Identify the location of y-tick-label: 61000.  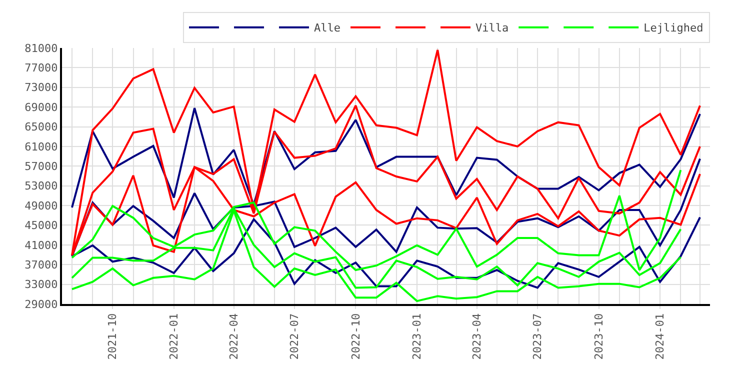
(41, 147).